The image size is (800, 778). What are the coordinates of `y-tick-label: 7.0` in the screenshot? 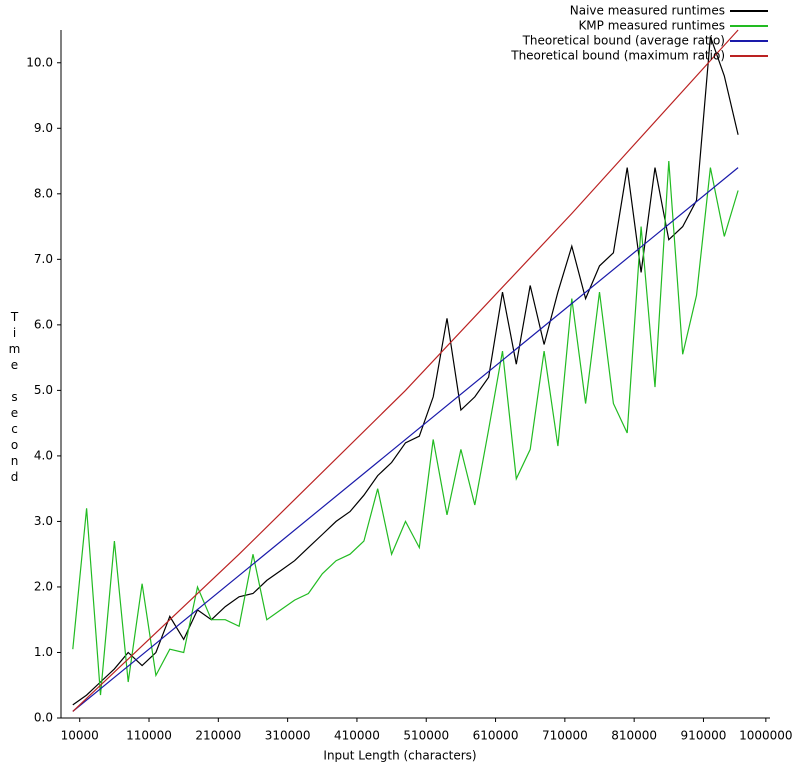 It's located at (43, 259).